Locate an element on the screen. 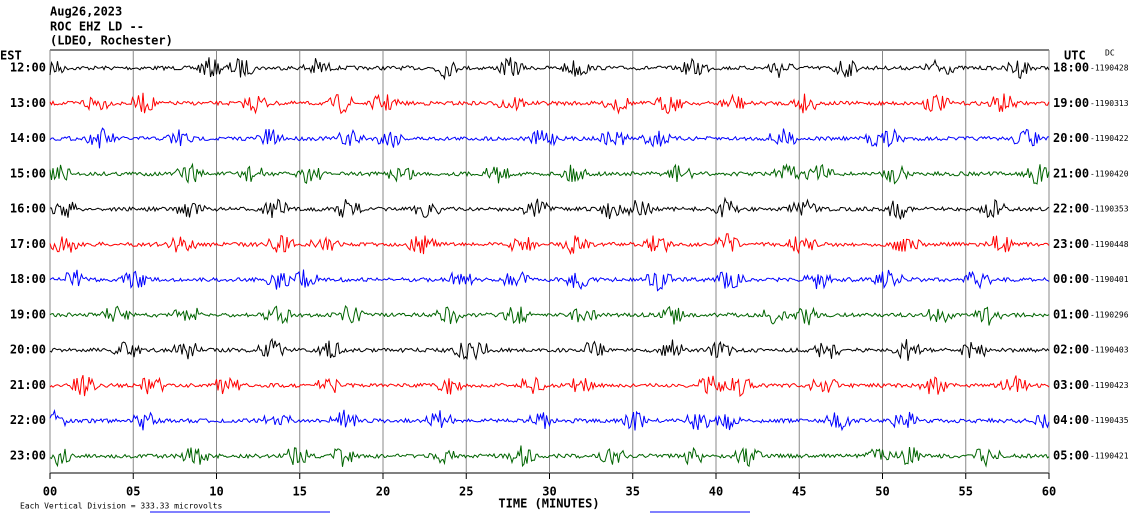  row-right-label: 05:00 is located at coordinates (1071, 456).